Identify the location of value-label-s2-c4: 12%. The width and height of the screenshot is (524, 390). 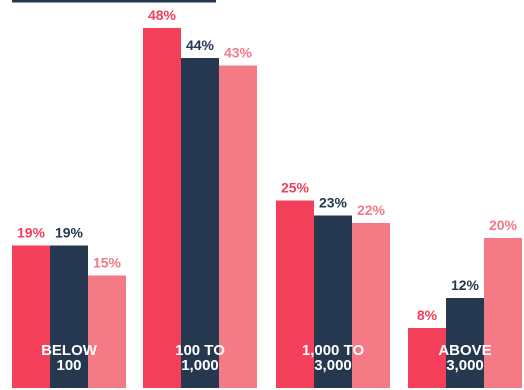
(465, 285).